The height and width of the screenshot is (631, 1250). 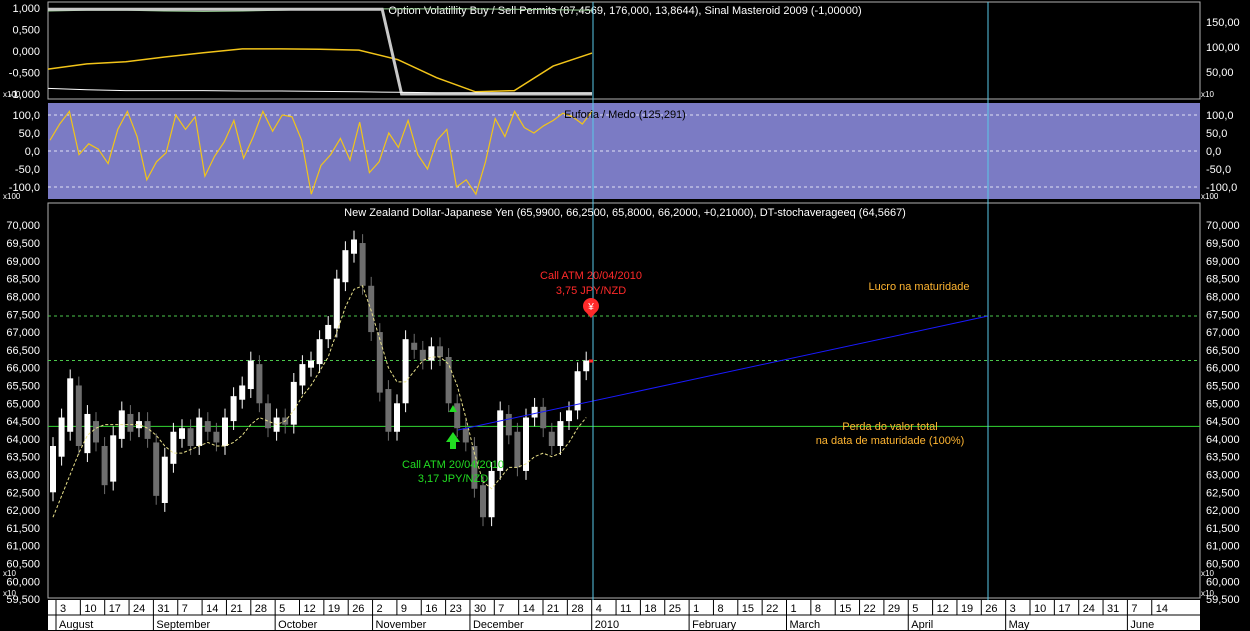 What do you see at coordinates (1223, 280) in the screenshot?
I see `price-right-tick: 68,500` at bounding box center [1223, 280].